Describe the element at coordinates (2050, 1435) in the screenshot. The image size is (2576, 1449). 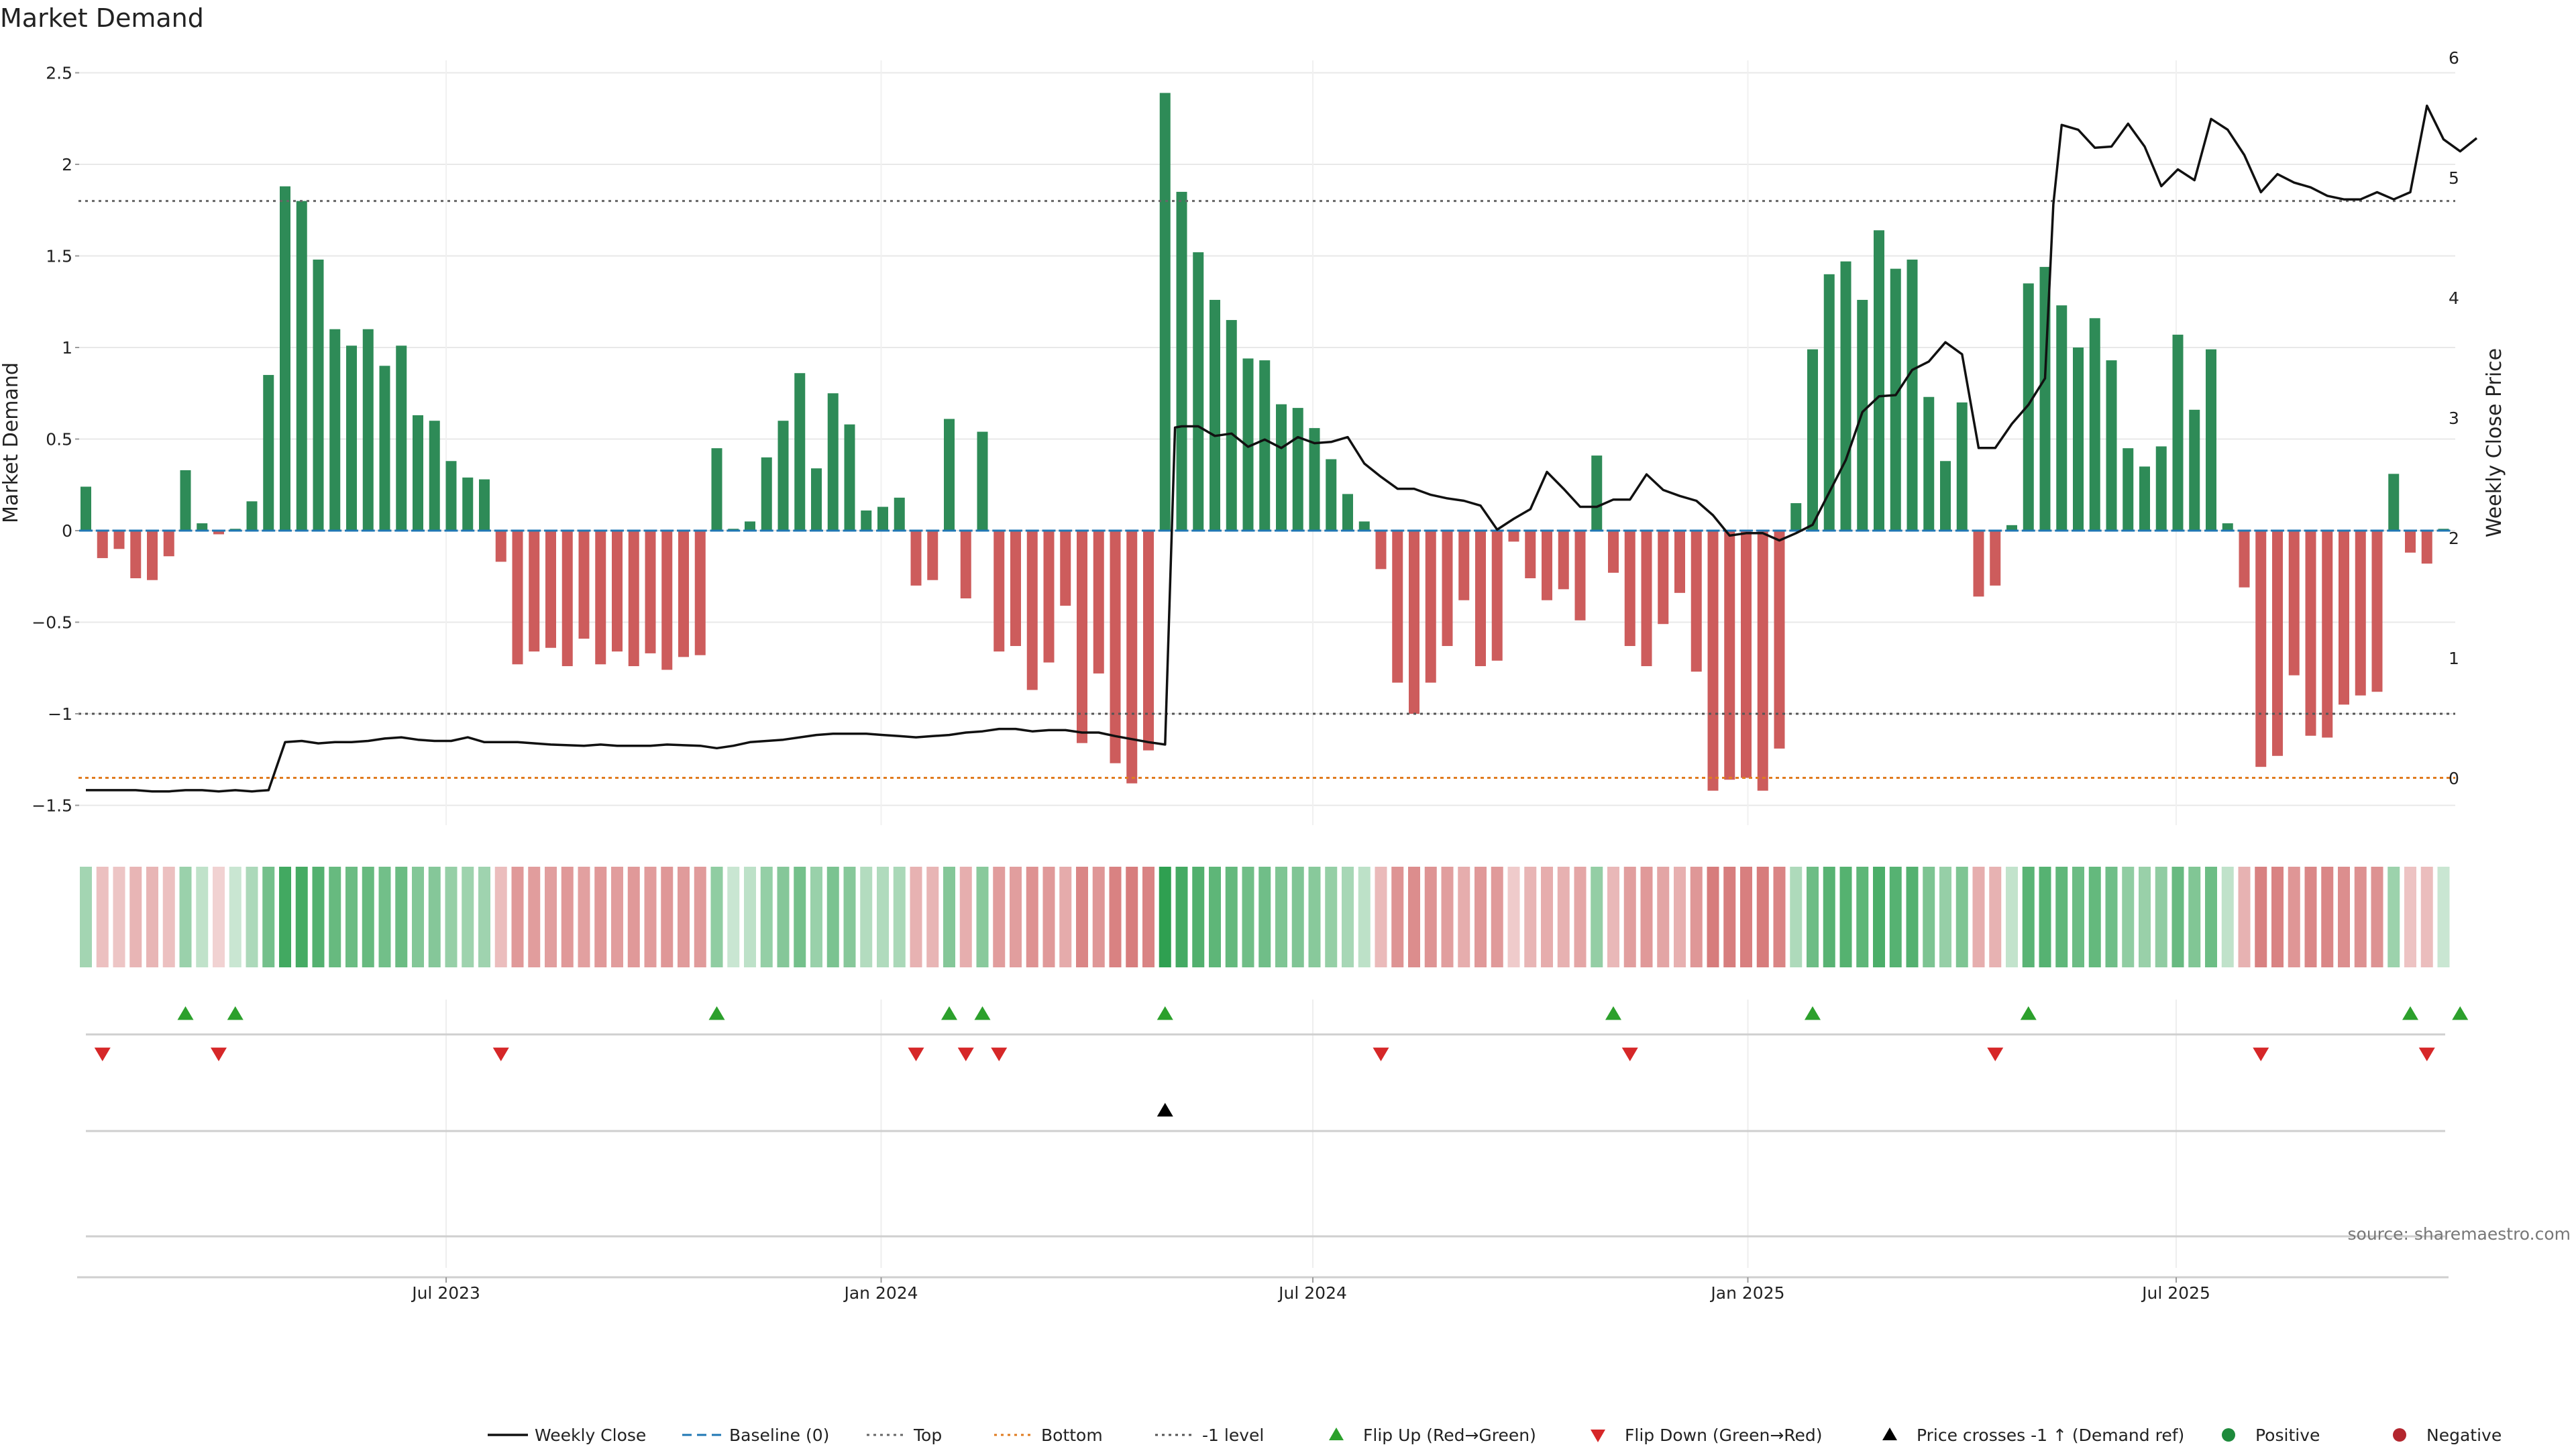
I see `legend-label: Price crosses -1 ↑ (Demand ref)` at that location.